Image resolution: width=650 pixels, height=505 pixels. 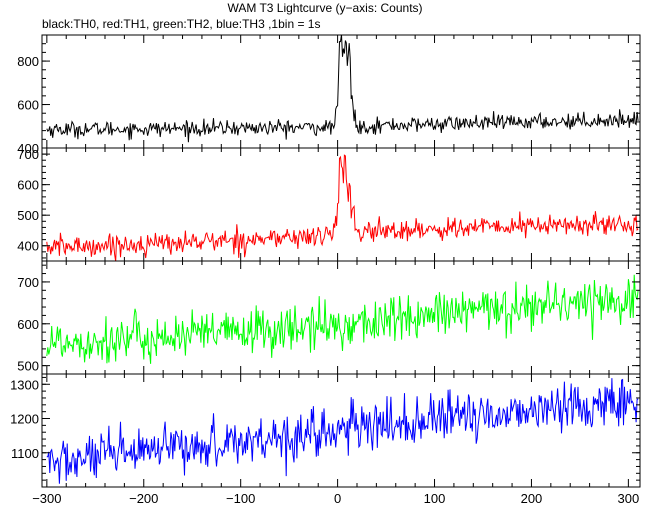 I want to click on x-tick-label: −100, so click(x=240, y=498).